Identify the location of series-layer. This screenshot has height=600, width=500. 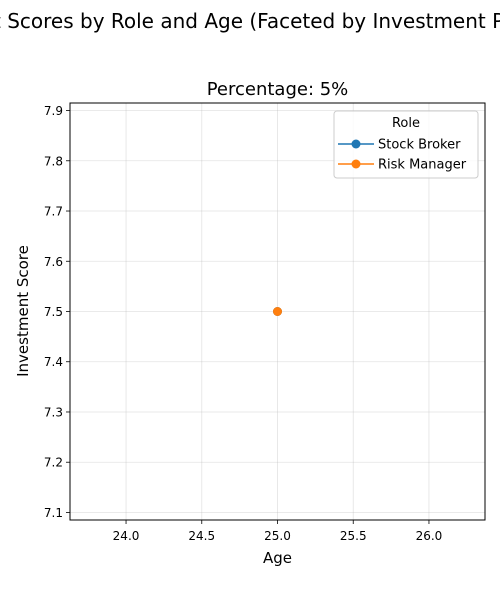
(277, 311).